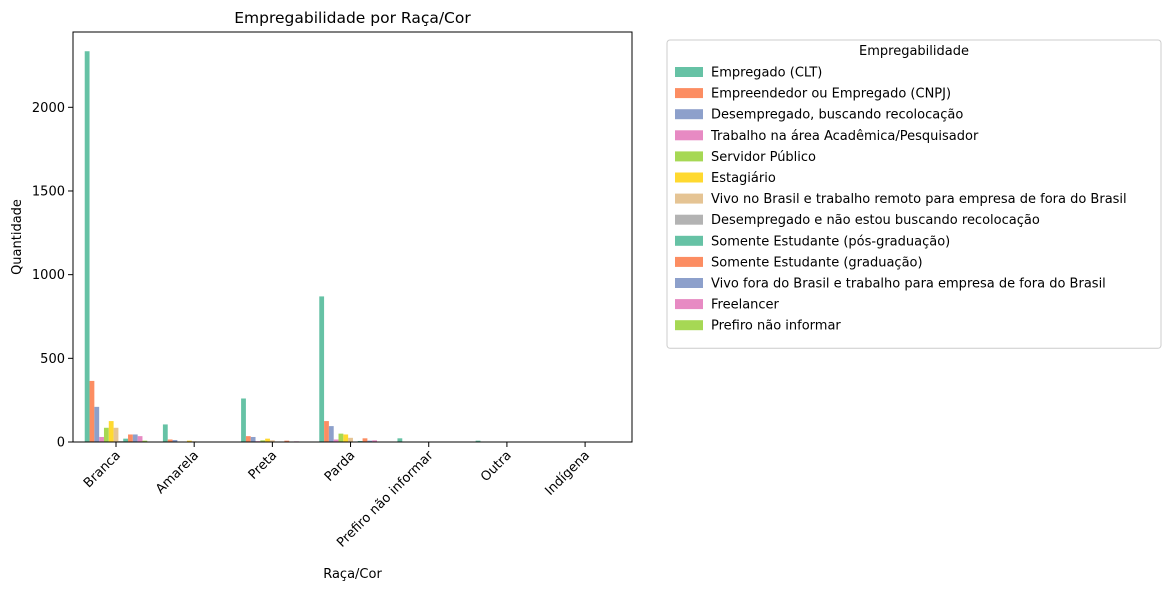 Image resolution: width=1171 pixels, height=590 pixels. Describe the element at coordinates (776, 326) in the screenshot. I see `legend-label: Prefiro não informar` at that location.